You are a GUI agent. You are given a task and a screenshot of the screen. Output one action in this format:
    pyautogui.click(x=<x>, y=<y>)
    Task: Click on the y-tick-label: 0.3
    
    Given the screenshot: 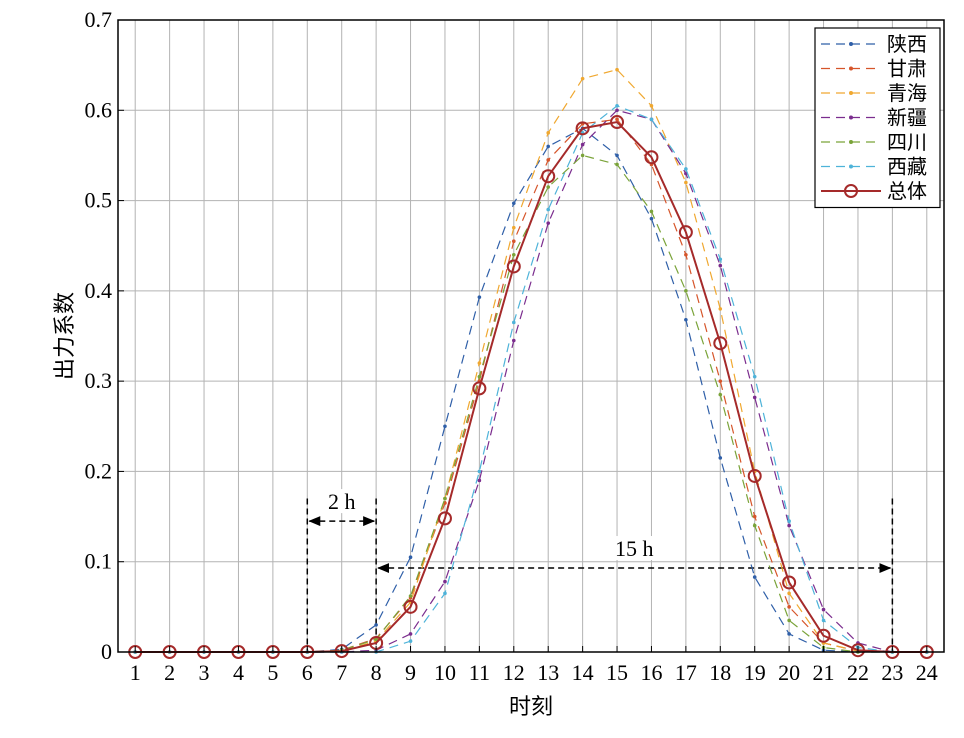 What is the action you would take?
    pyautogui.click(x=99, y=380)
    